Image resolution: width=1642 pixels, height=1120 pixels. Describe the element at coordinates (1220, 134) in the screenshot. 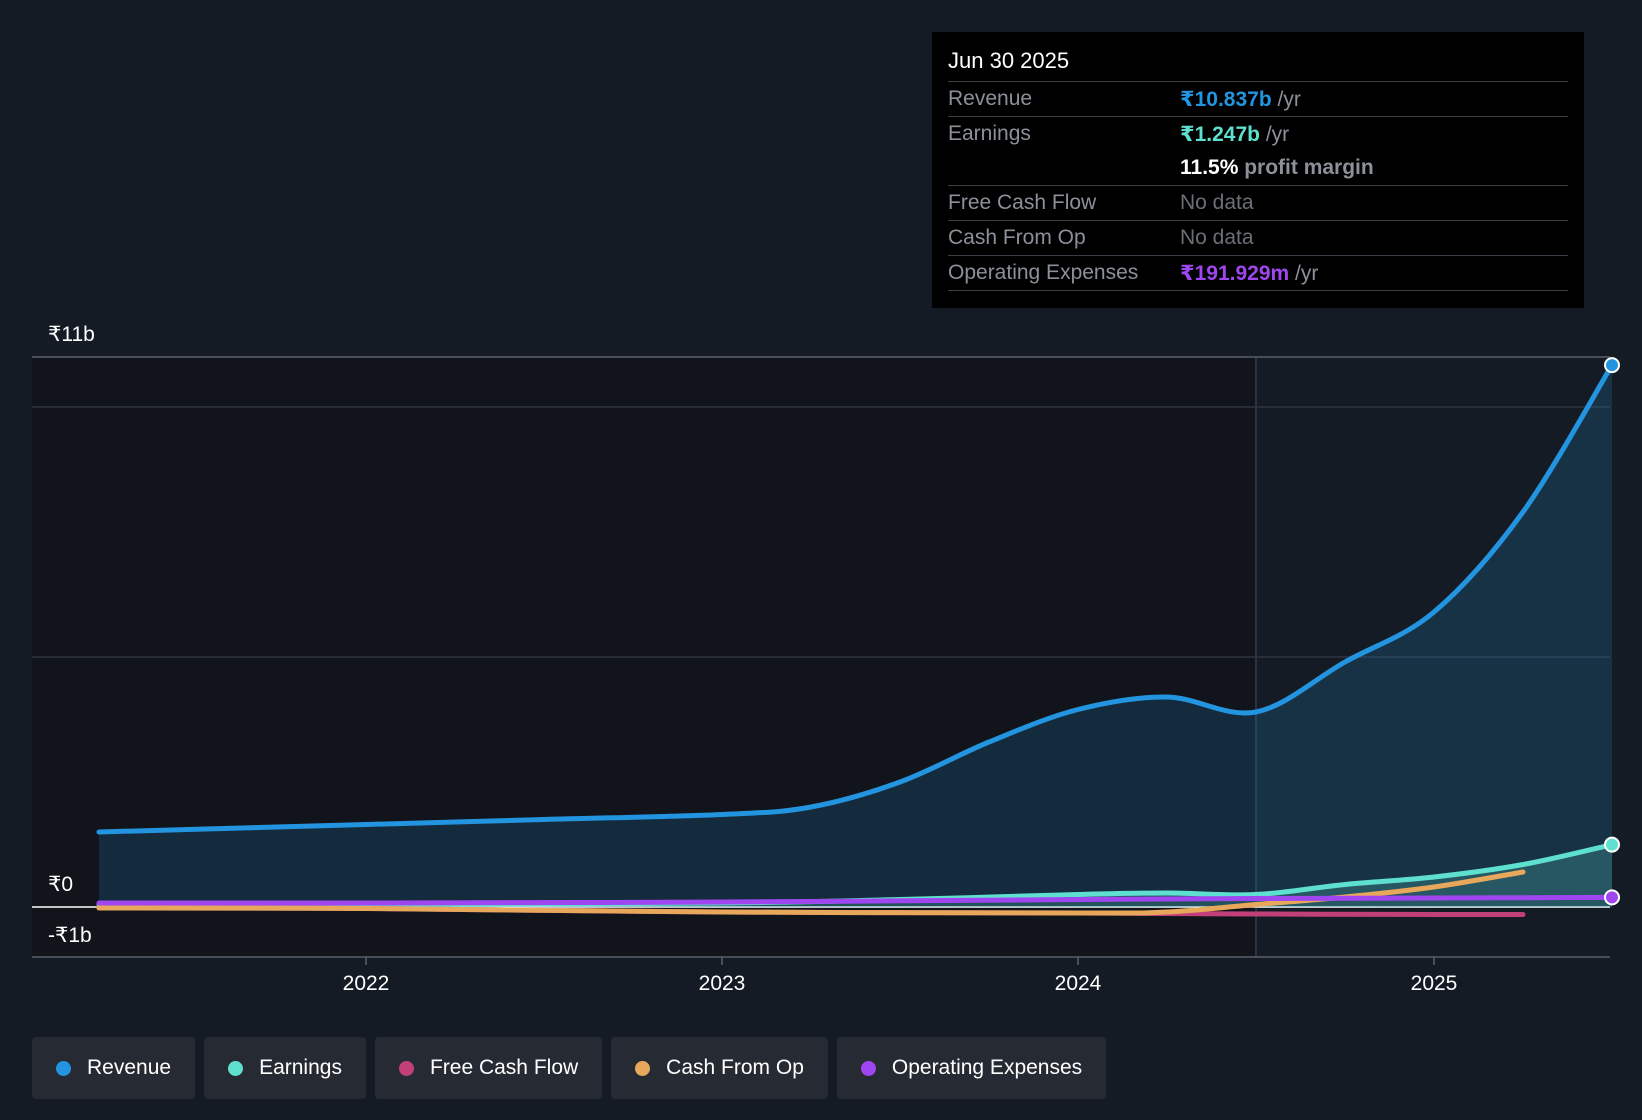

I see `tooltip-value: ₹1.247b` at that location.